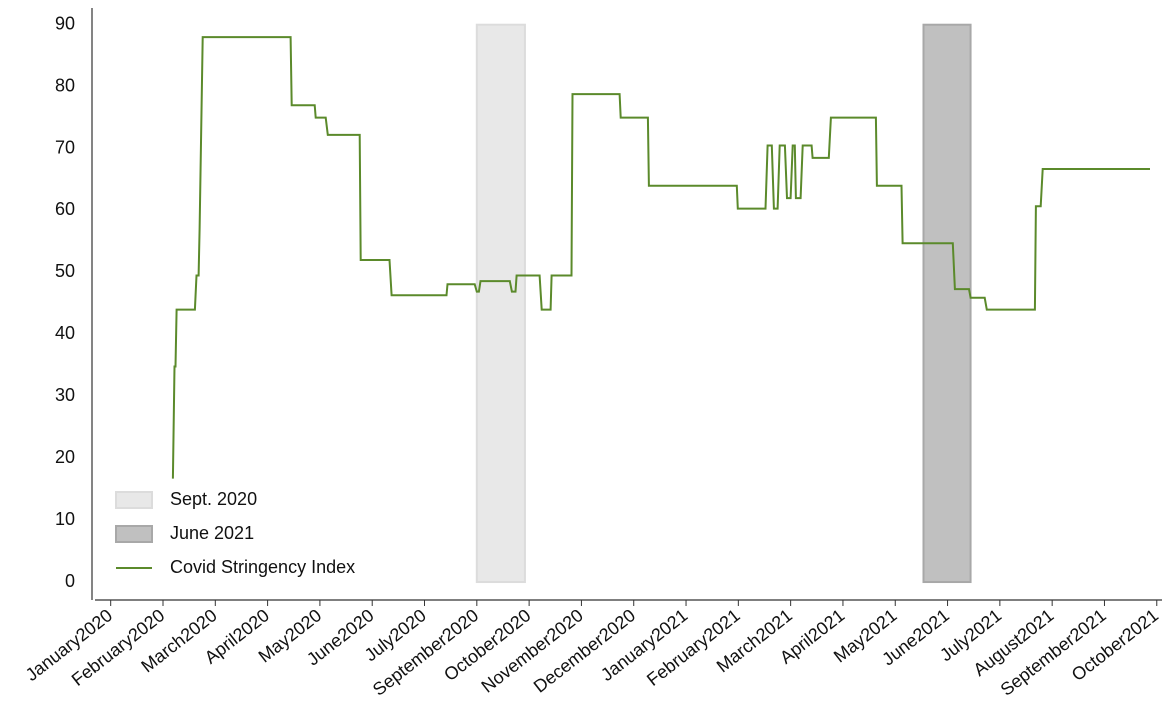 The height and width of the screenshot is (724, 1166). I want to click on y-tick-label: 90, so click(65, 23).